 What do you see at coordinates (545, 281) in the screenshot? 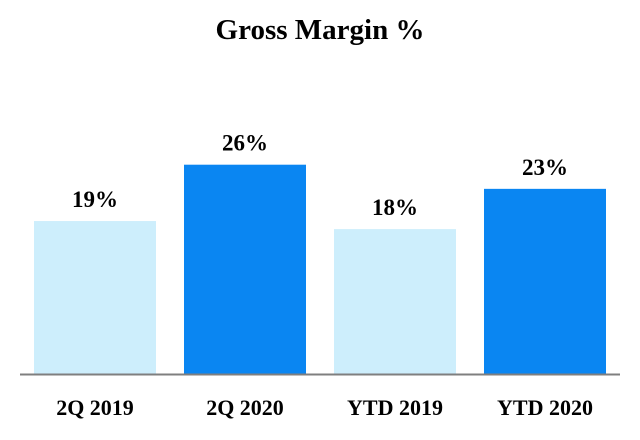
I see `bar-ytd-2020` at bounding box center [545, 281].